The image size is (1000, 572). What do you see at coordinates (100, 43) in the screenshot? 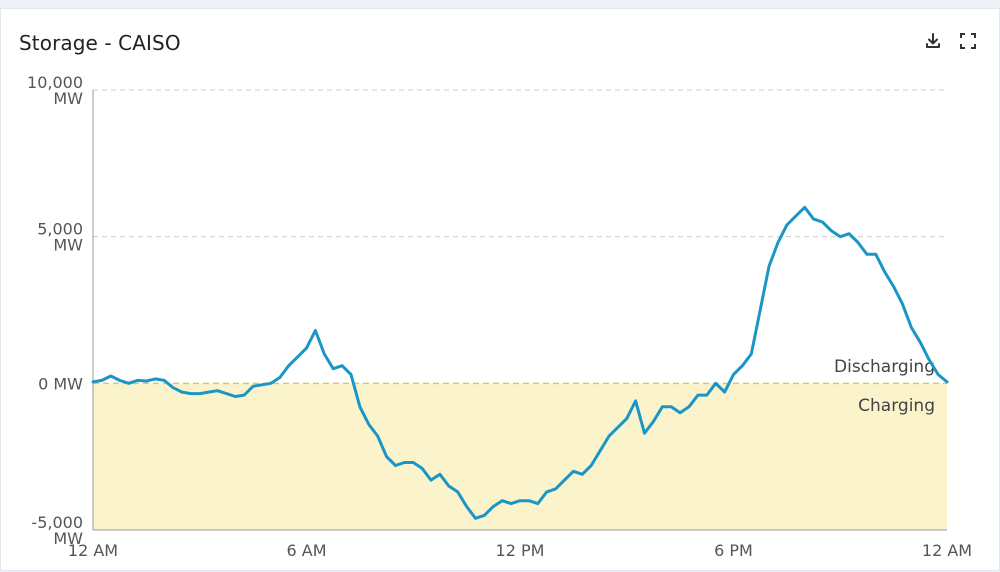
I see `chart-title: Storage - CAISO` at bounding box center [100, 43].